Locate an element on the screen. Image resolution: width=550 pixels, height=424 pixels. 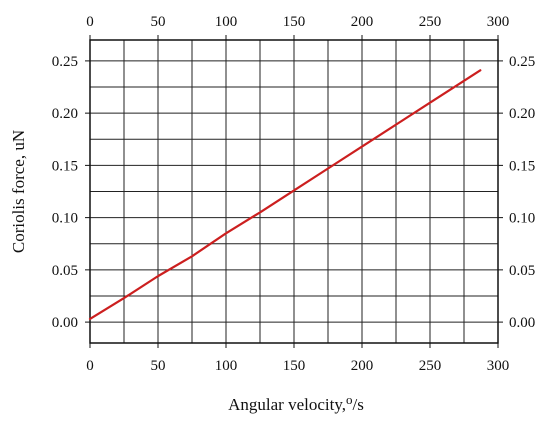
x-axis-title: Angular velocity,o/s is located at coordinates (296, 403).